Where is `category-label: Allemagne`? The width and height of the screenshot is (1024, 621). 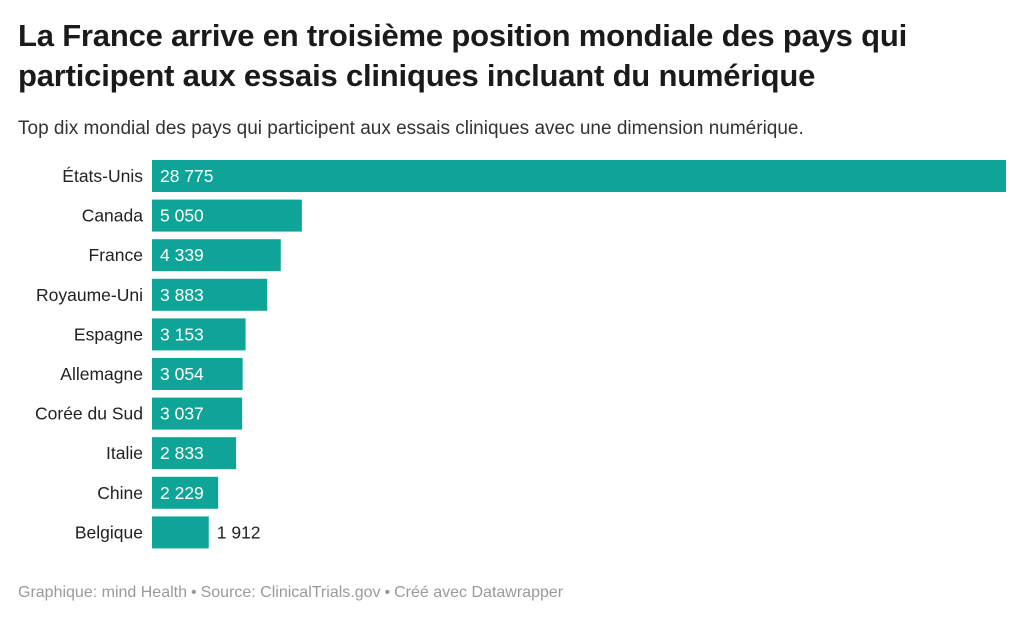
category-label: Allemagne is located at coordinates (101, 374).